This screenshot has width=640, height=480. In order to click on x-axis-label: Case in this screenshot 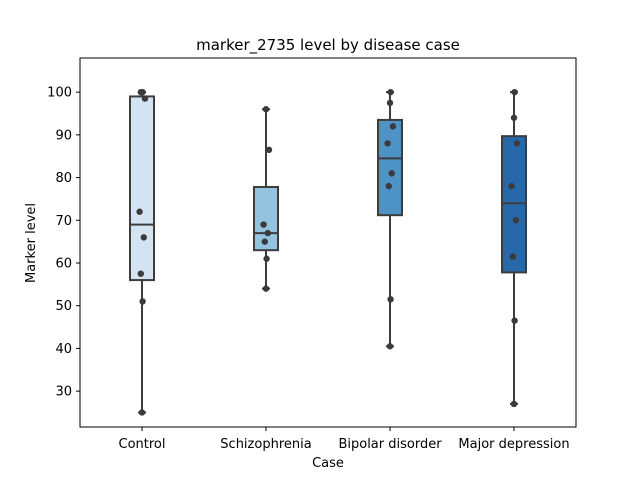, I will do `click(328, 463)`.